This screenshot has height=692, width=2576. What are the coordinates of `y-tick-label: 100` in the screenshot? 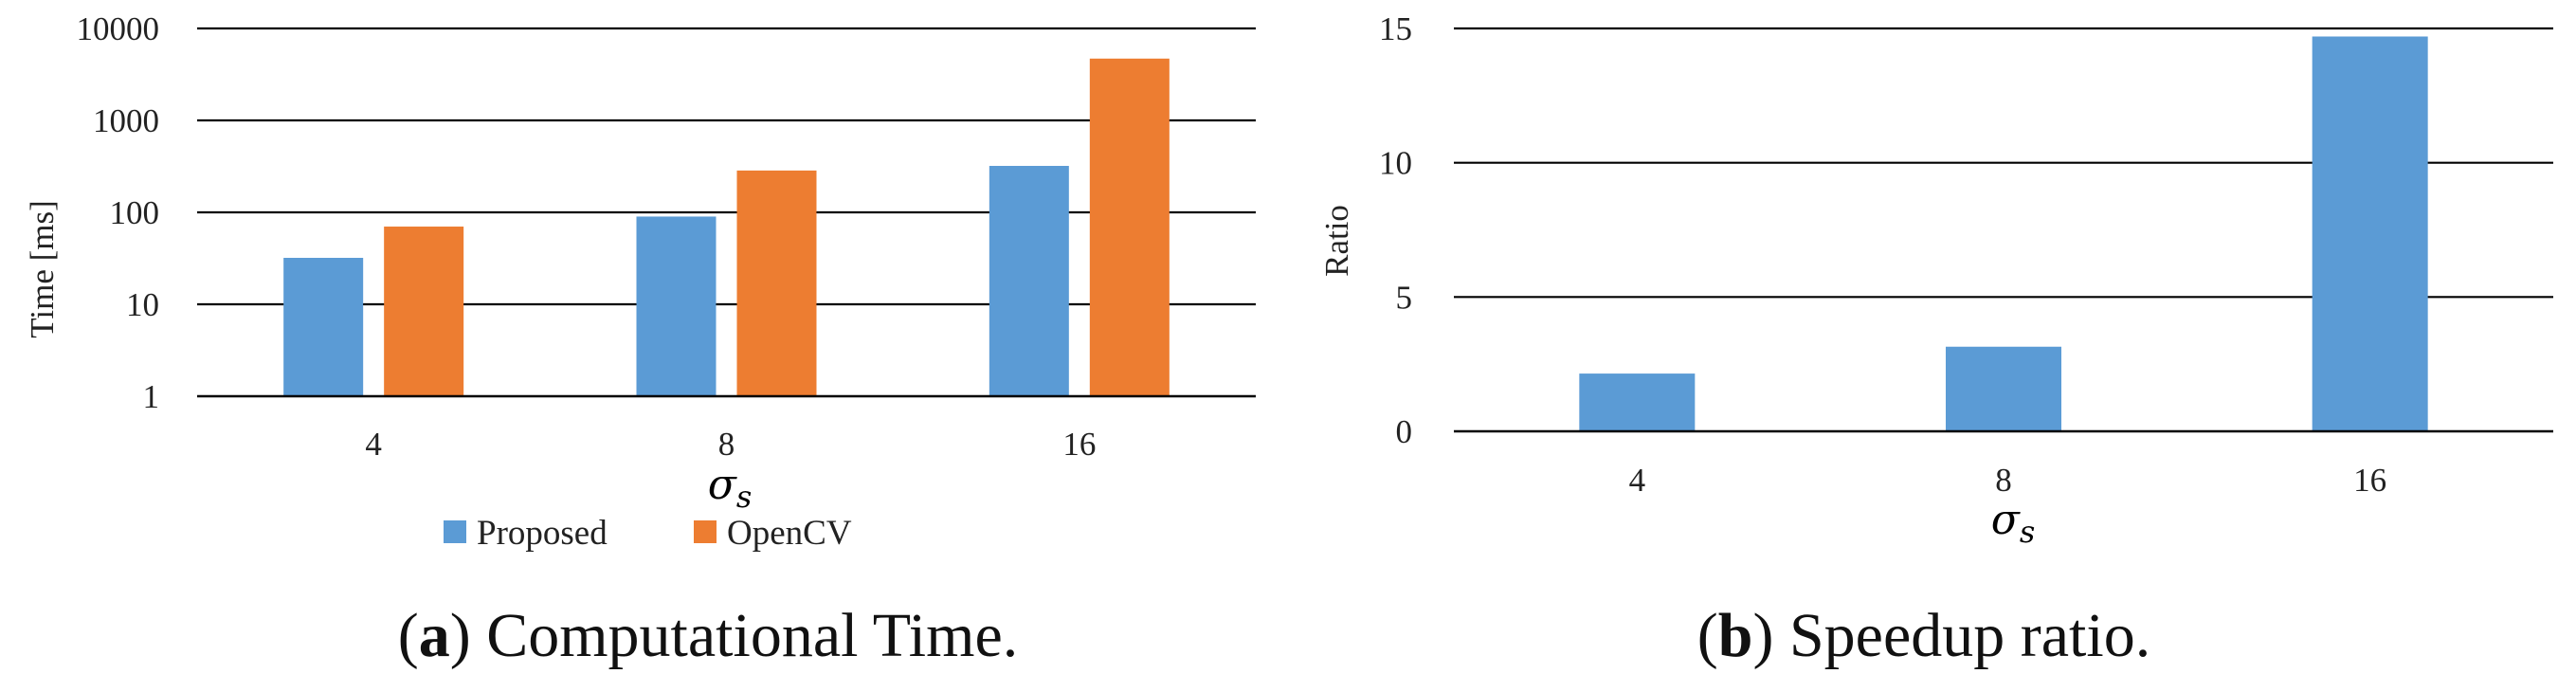 It's located at (135, 212).